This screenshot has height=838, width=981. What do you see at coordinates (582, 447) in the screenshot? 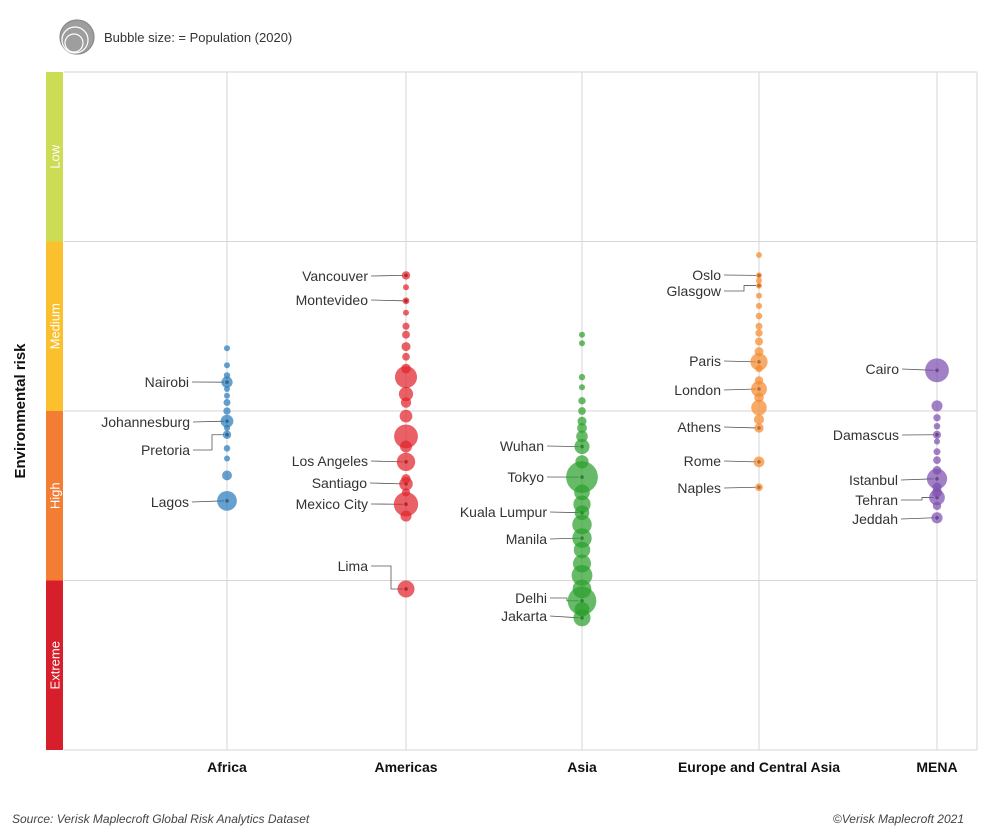
I see `bubble-wuhan` at bounding box center [582, 447].